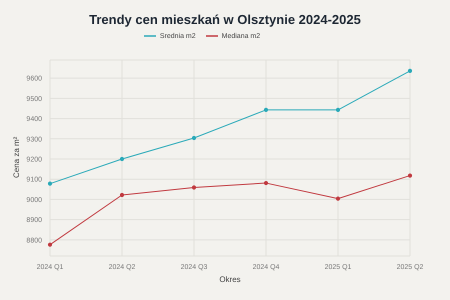 The image size is (450, 300). I want to click on chart-title: Trendy cen mieszkań w Olsztynie 2024-2025, so click(225, 19).